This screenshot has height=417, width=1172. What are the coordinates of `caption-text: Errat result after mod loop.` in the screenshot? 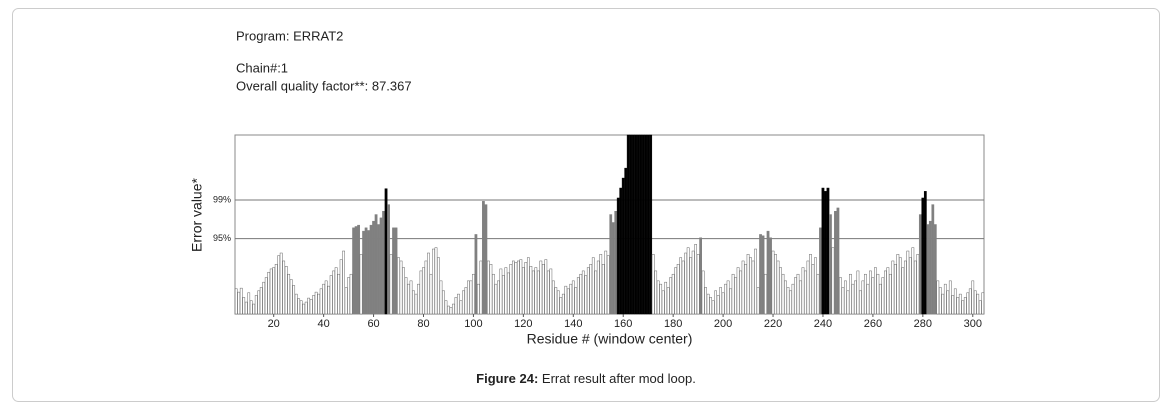 It's located at (619, 378).